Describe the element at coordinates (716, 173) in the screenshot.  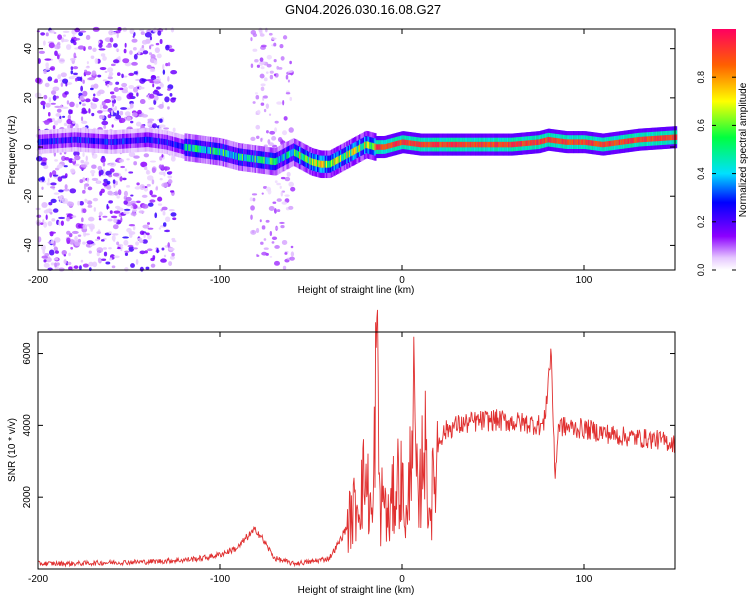
I see `colorbar-ticks: 0.0 0.2 0.4 0.6 0.8` at that location.